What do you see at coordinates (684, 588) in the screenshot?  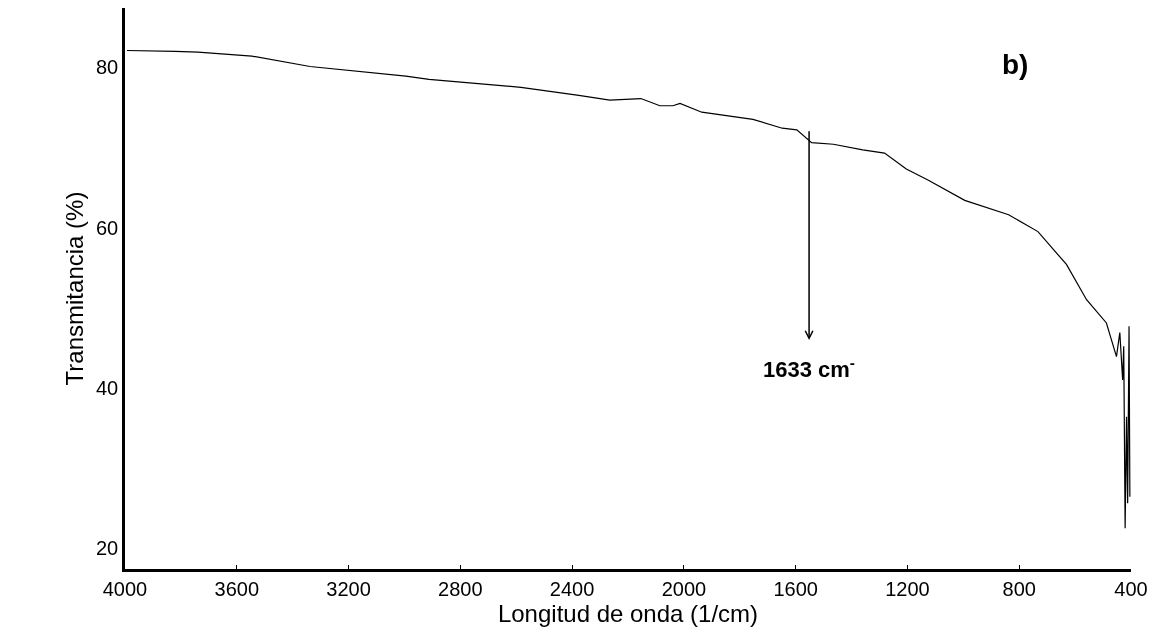 I see `x-tick-label: 2000` at bounding box center [684, 588].